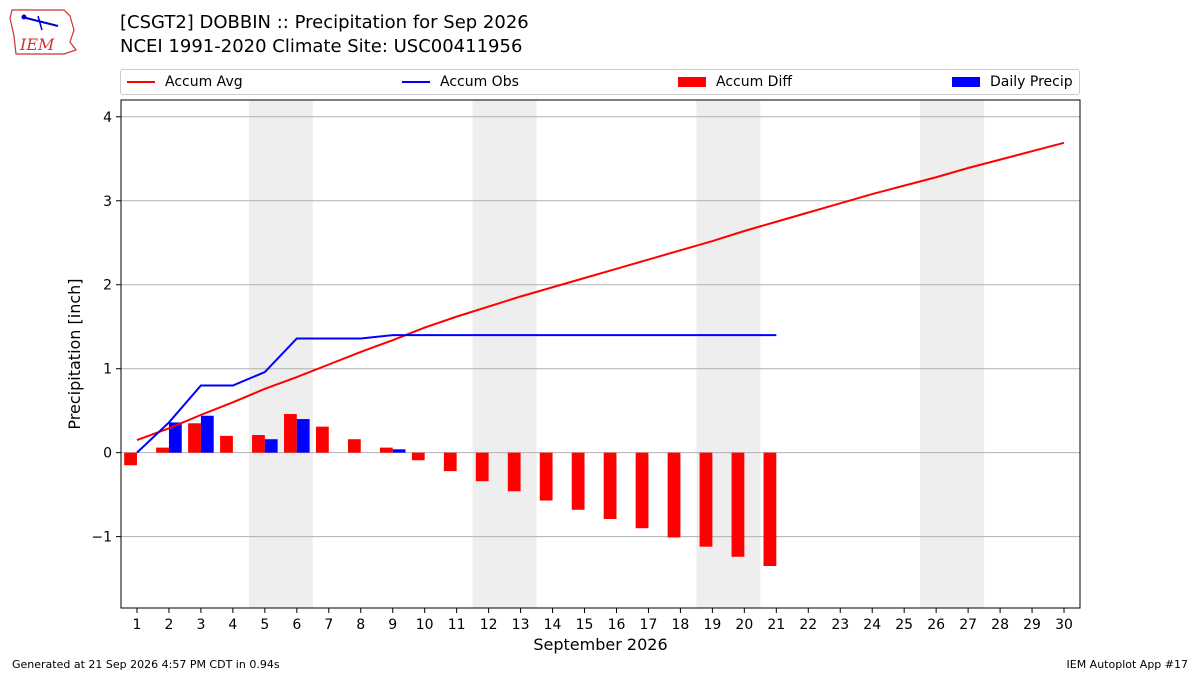 This screenshot has width=1200, height=675. I want to click on x-tick-label: 30, so click(1064, 625).